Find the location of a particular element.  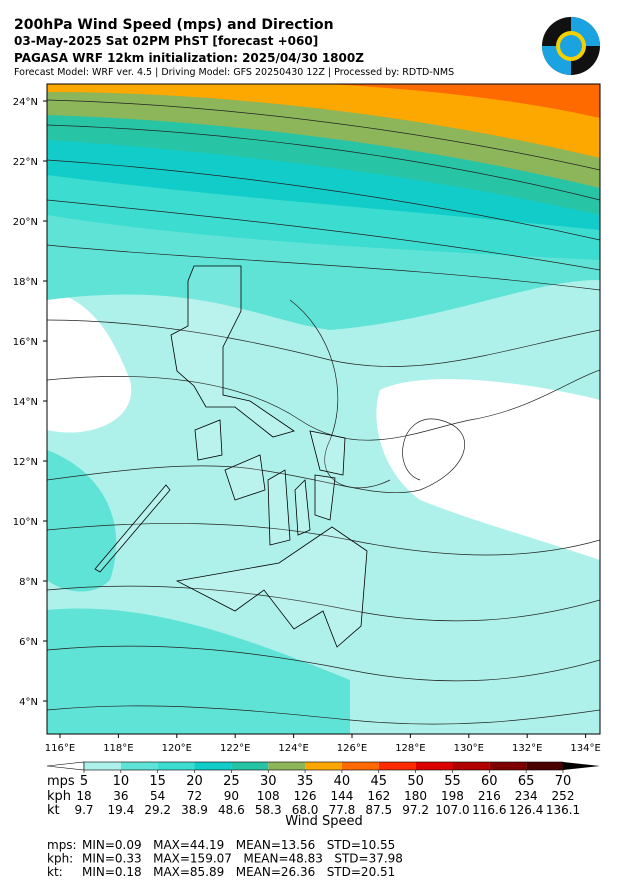

lat-label: 6°N is located at coordinates (28, 642).